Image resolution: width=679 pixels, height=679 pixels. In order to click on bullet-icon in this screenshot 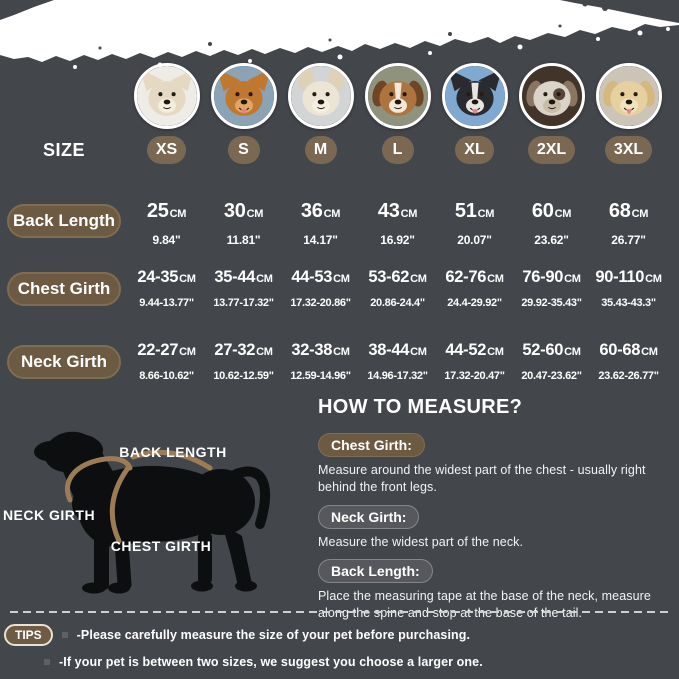, I will do `click(47, 661)`.